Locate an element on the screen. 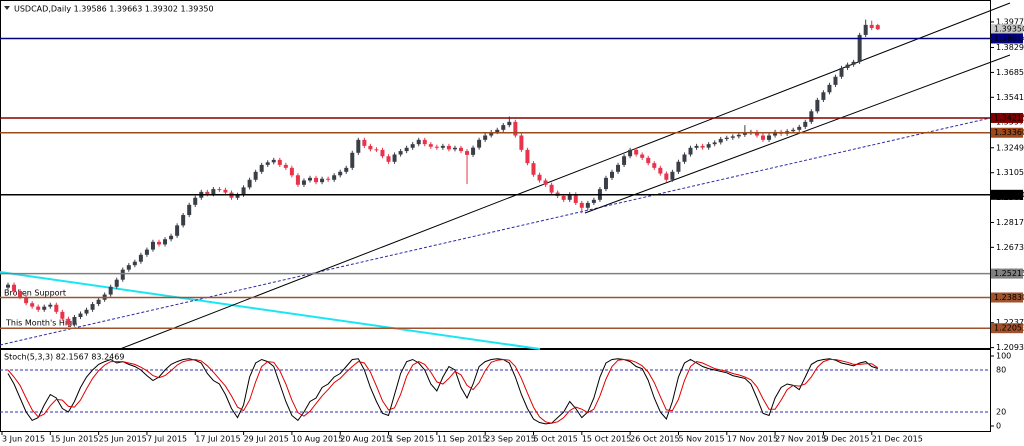  y-tick-label: 80 is located at coordinates (1001, 370).